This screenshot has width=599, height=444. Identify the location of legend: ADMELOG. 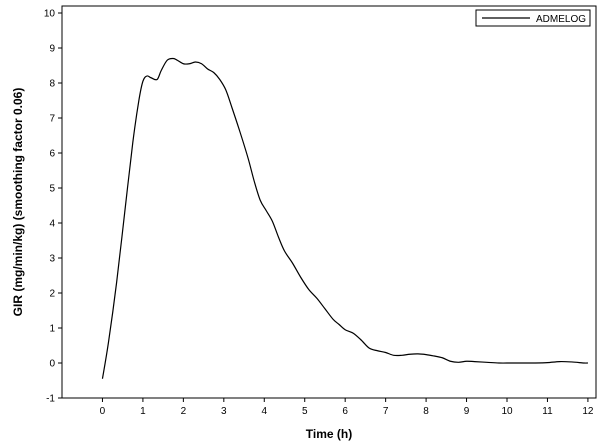
(533, 18).